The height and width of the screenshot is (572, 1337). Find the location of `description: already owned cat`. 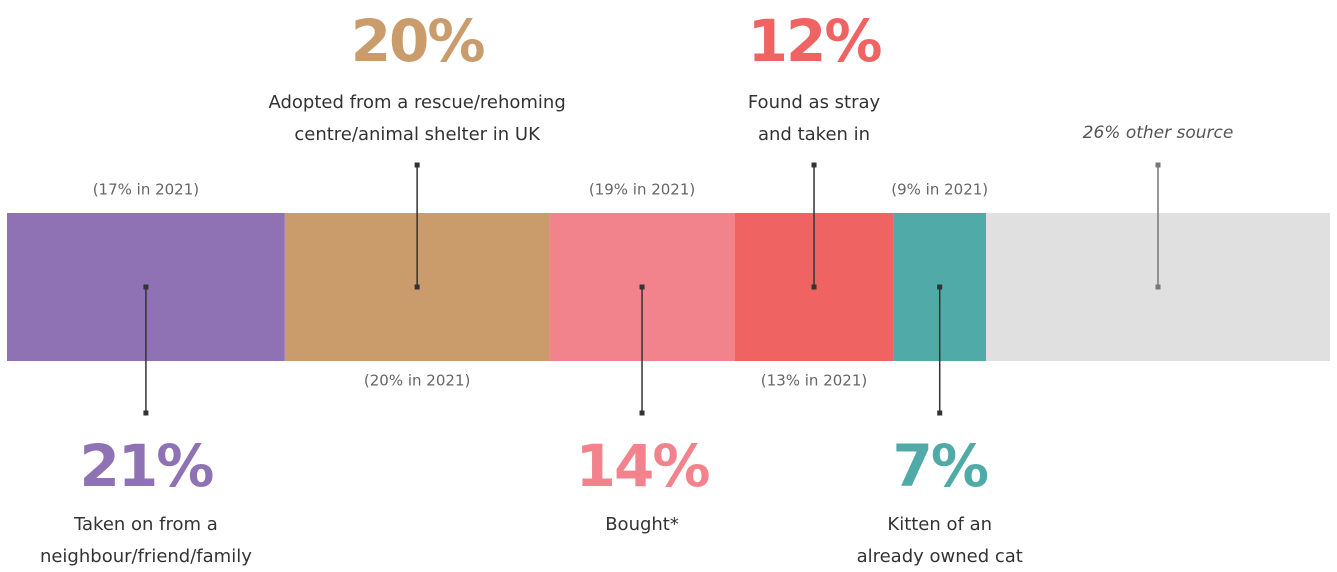

description: already owned cat is located at coordinates (940, 556).